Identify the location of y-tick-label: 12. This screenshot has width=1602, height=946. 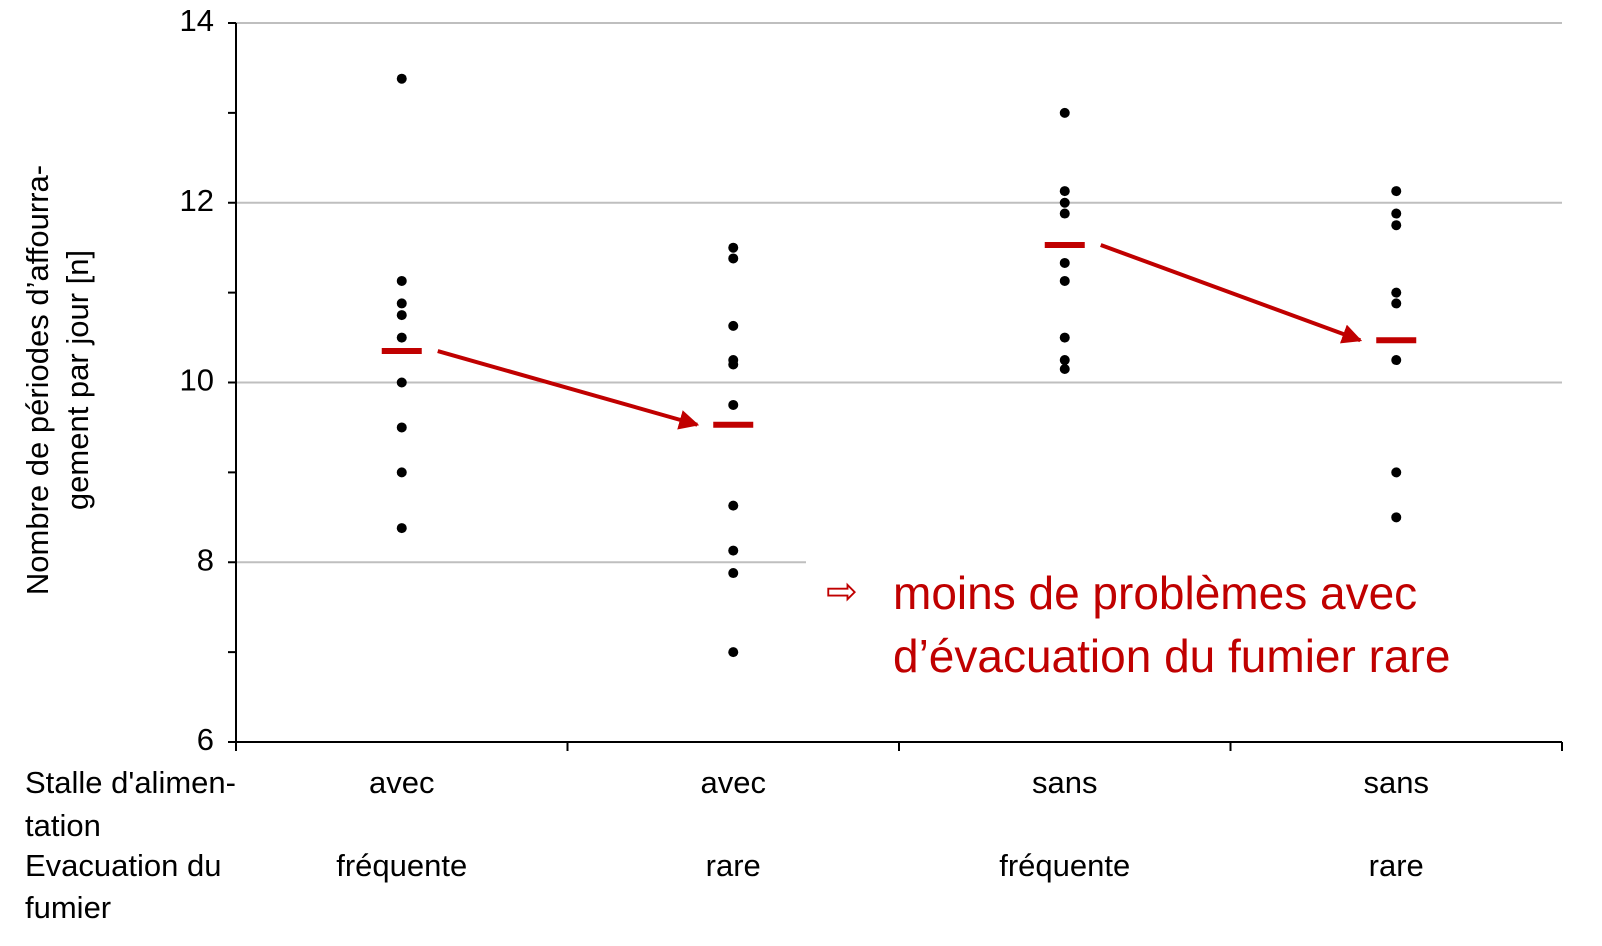
(197, 200).